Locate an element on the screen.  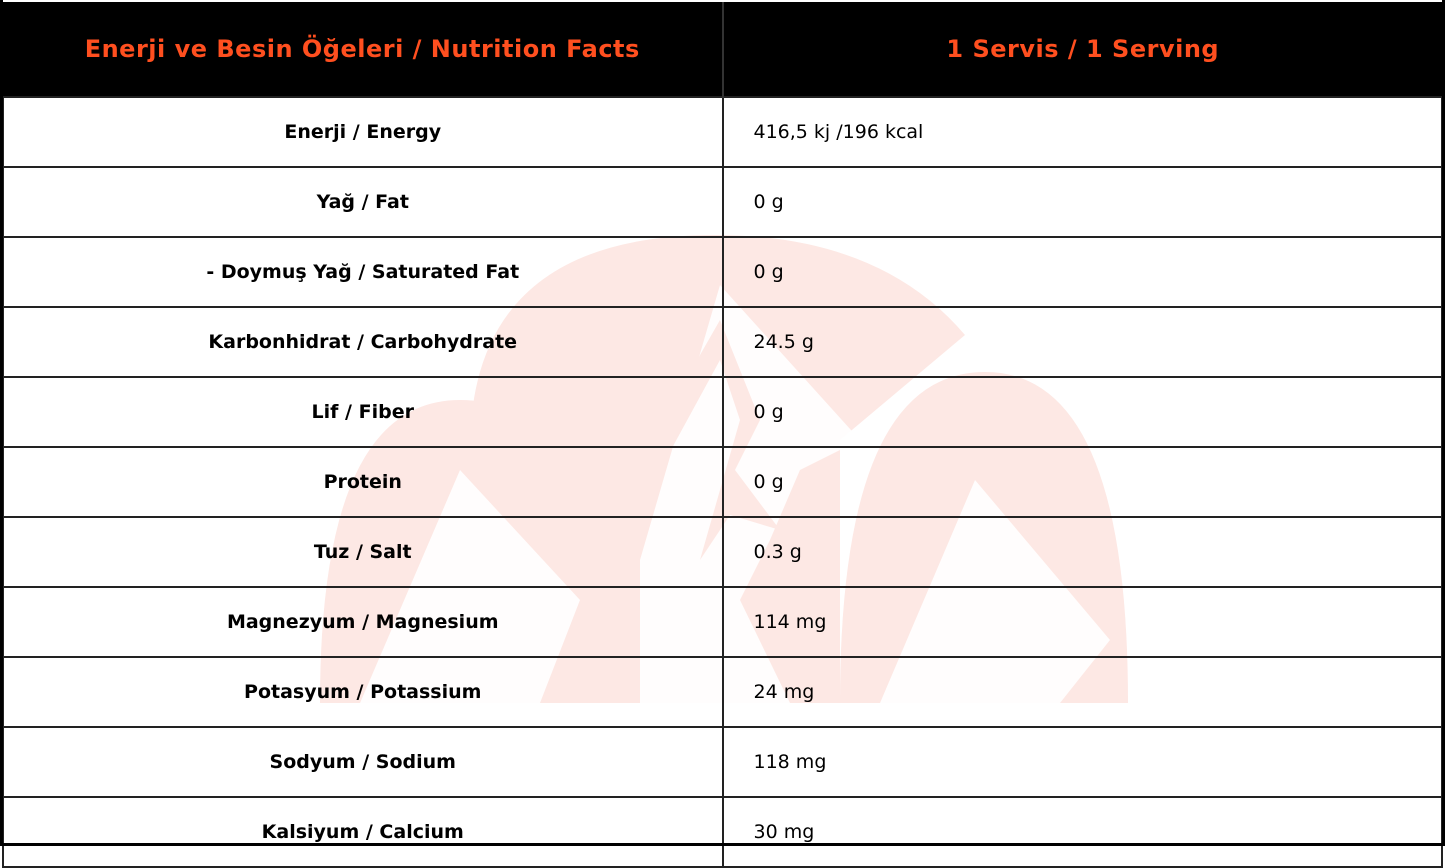
table-row: Lif / Fiber 0 g is located at coordinates (722, 412).